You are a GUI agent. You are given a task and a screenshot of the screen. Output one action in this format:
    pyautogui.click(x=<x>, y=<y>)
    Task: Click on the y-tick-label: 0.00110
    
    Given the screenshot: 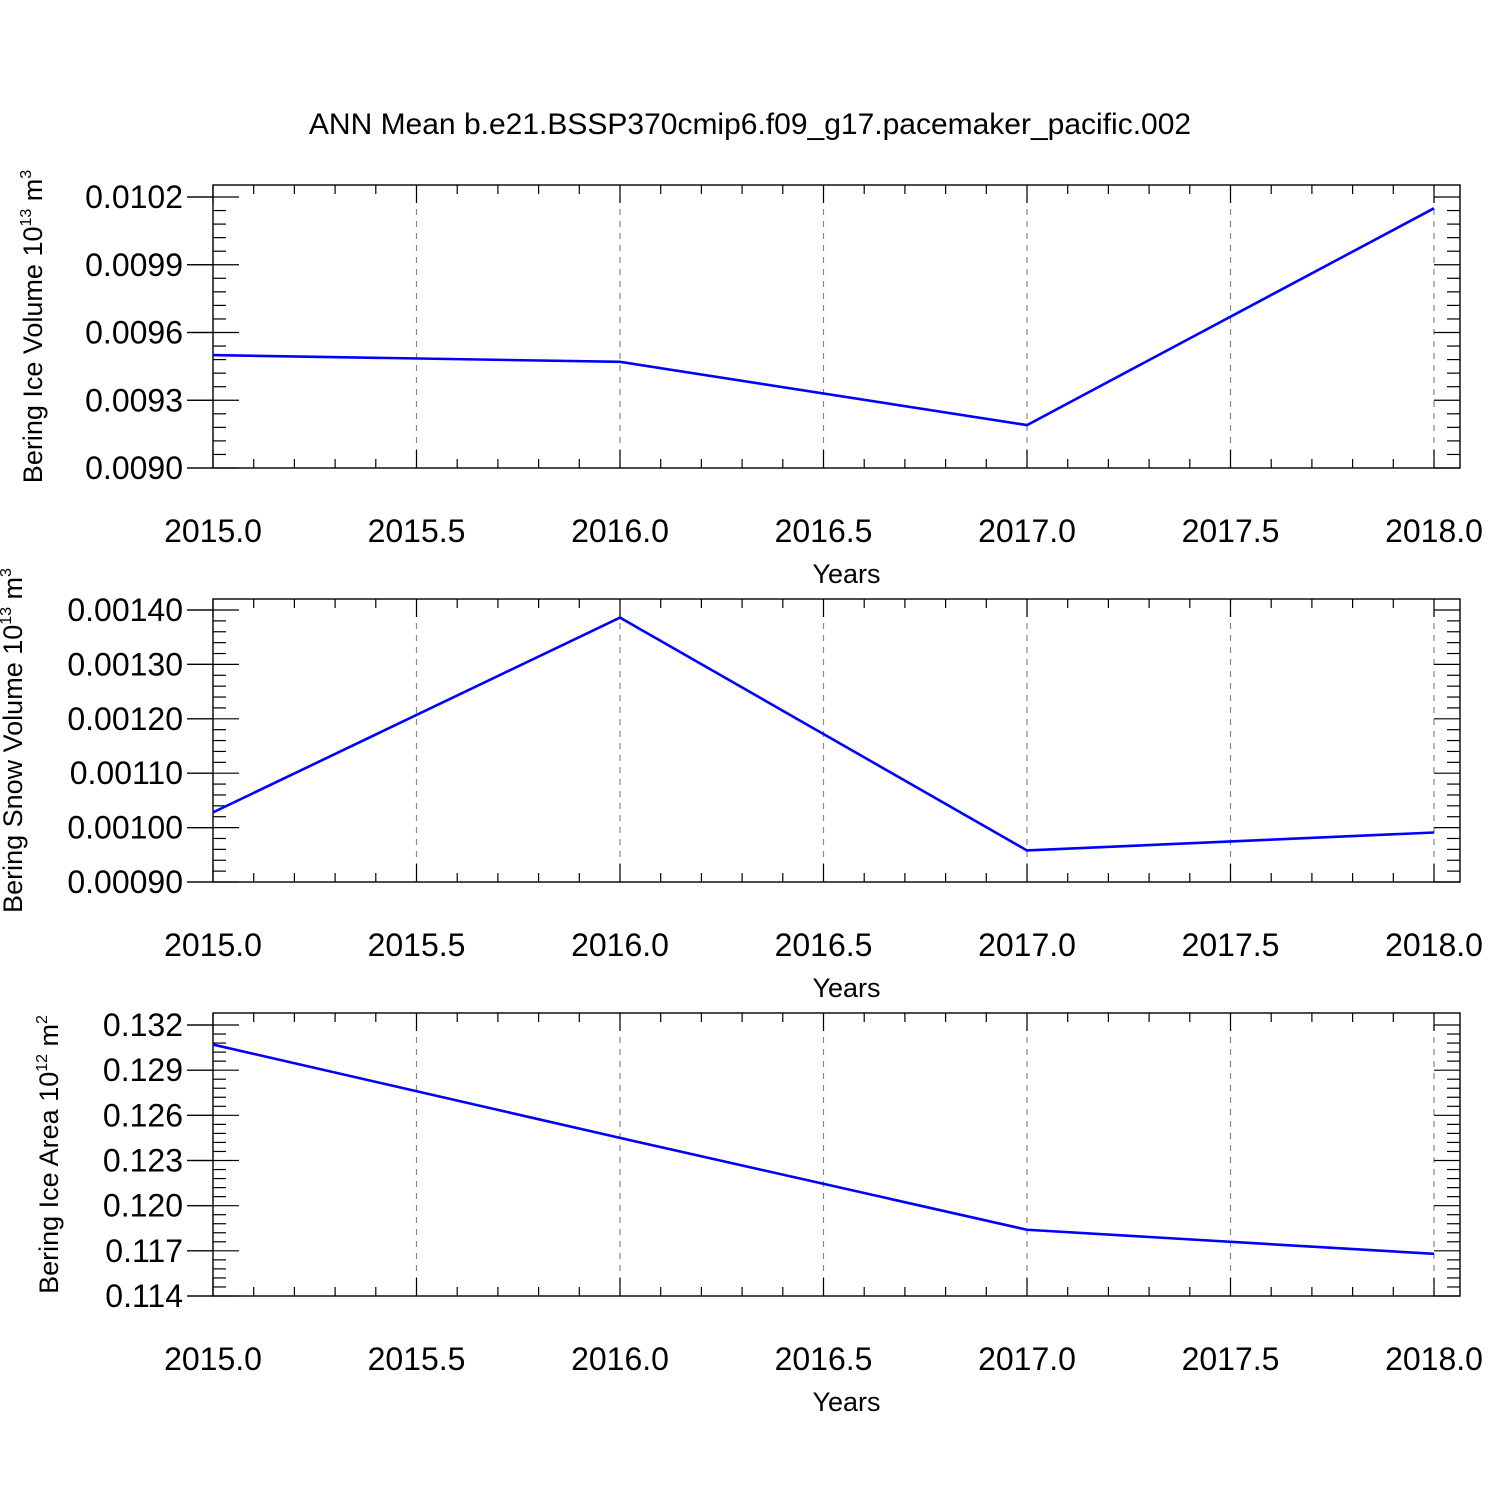 What is the action you would take?
    pyautogui.click(x=126, y=773)
    